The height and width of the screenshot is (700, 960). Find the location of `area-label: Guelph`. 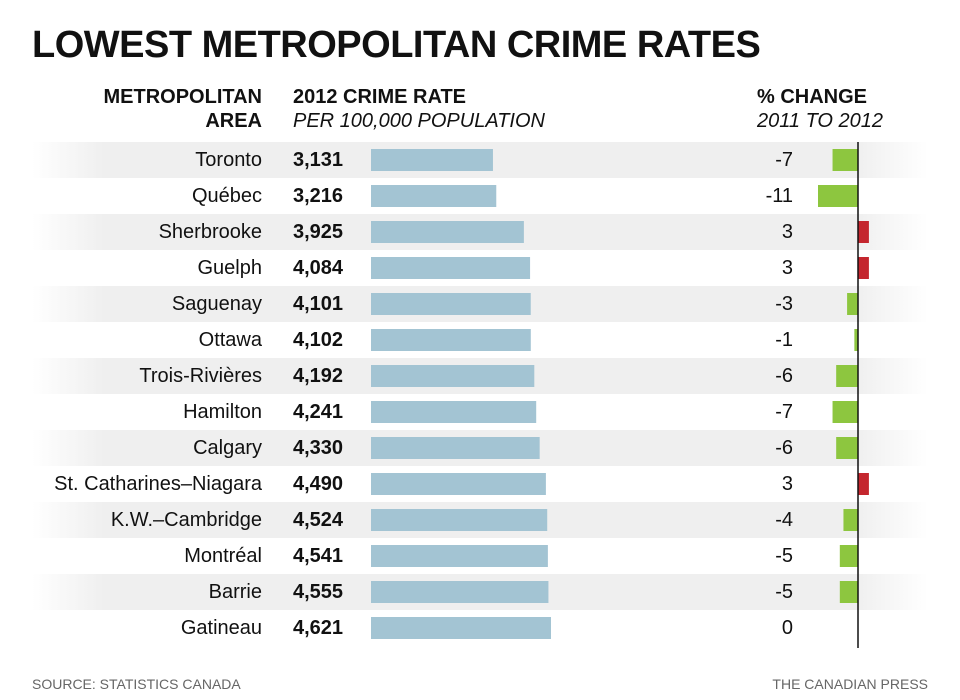

area-label: Guelph is located at coordinates (230, 268).